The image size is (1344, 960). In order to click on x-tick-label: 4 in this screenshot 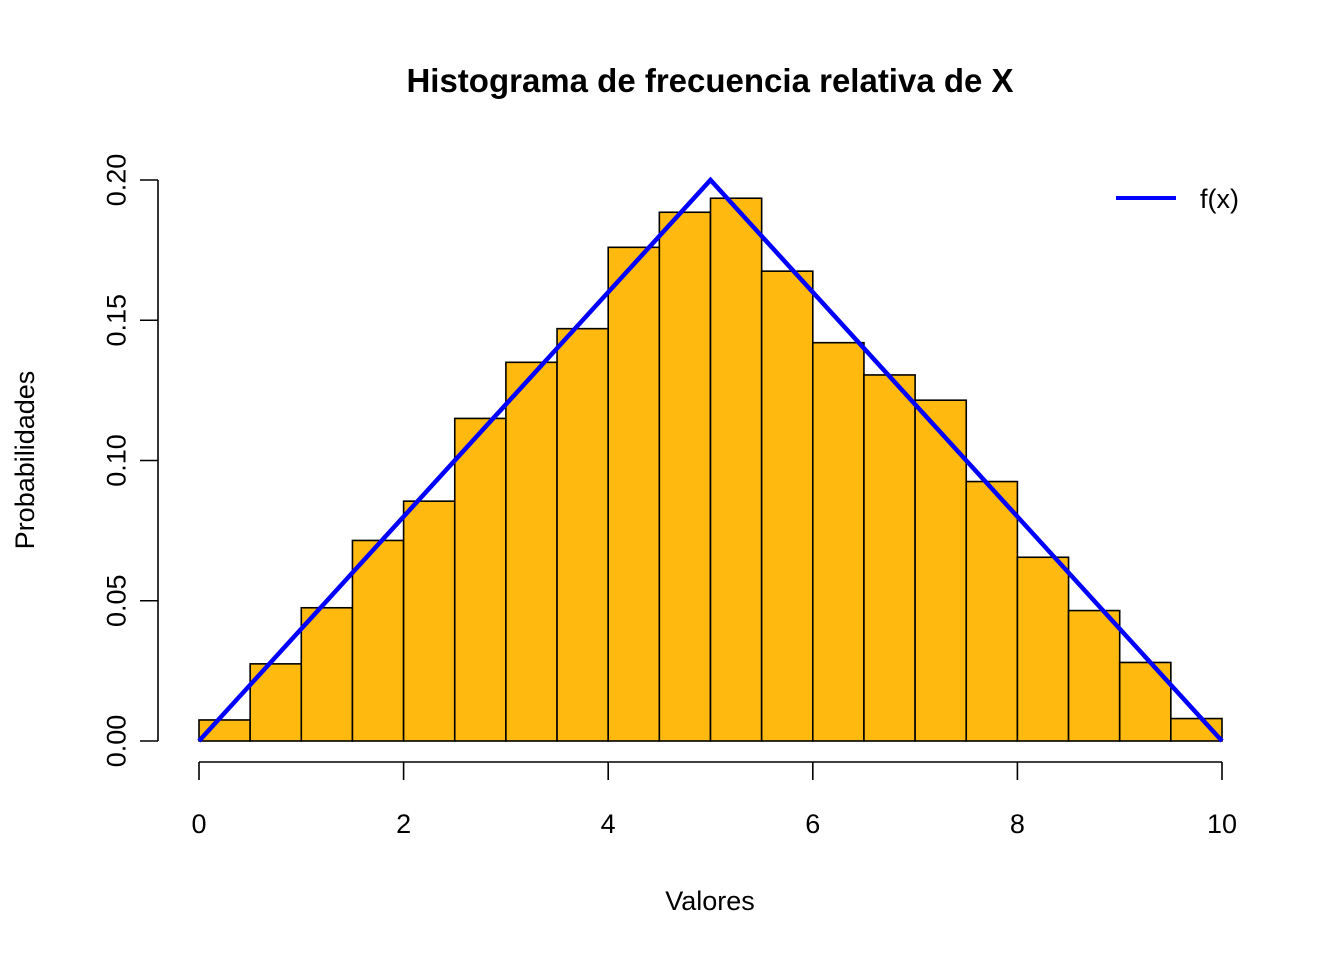, I will do `click(608, 824)`.